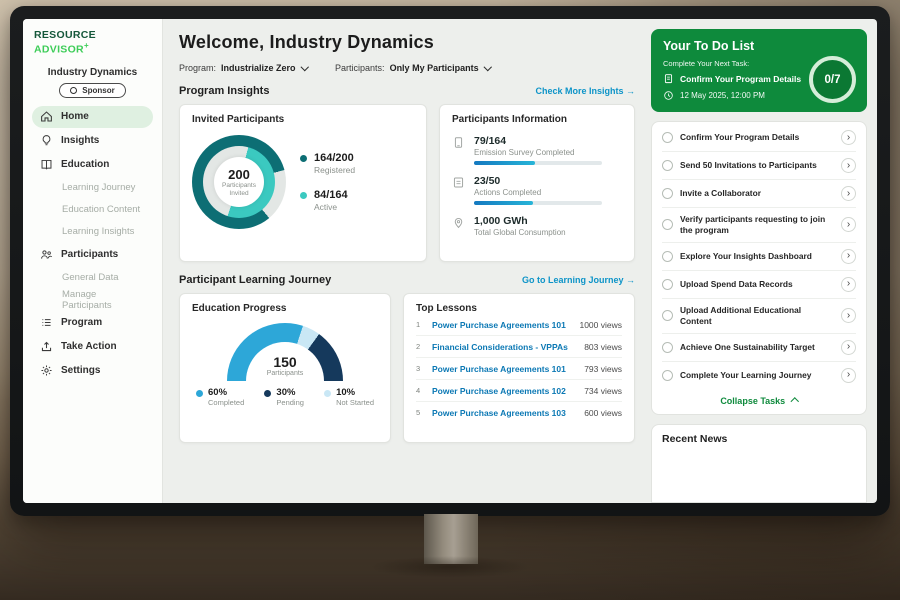 This screenshot has width=900, height=600. Describe the element at coordinates (579, 91) in the screenshot. I see `link-label: Check More Insights` at that location.